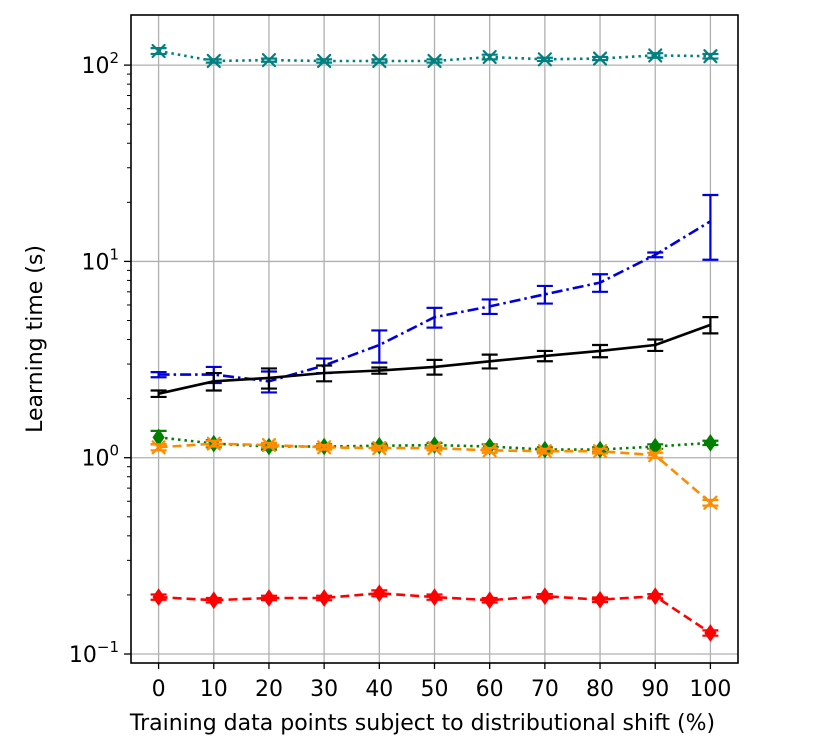 The image size is (831, 754). Describe the element at coordinates (435, 689) in the screenshot. I see `x-tick-label: 50` at that location.